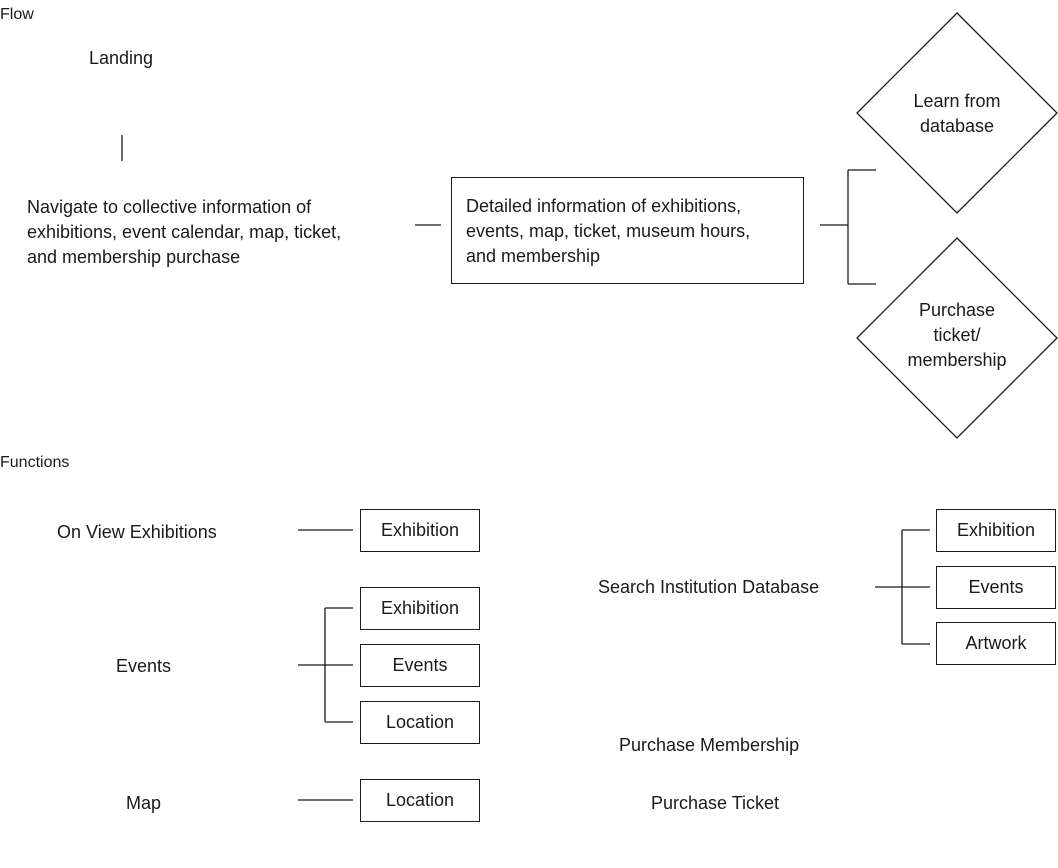 Image resolution: width=1058 pixels, height=868 pixels. Describe the element at coordinates (35, 462) in the screenshot. I see `functions-section-title: Functions` at that location.